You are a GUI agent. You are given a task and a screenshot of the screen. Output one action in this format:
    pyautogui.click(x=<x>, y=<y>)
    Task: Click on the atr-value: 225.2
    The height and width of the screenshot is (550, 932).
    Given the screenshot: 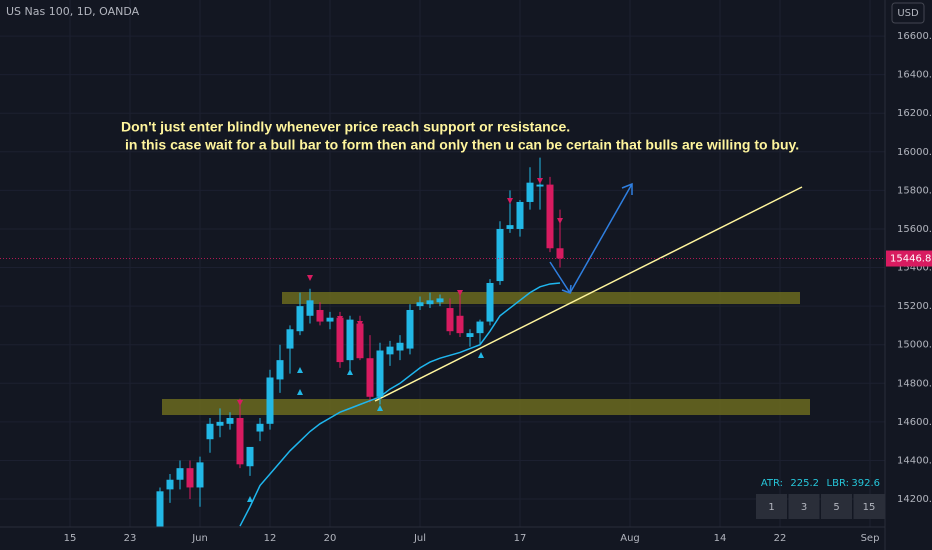 What is the action you would take?
    pyautogui.click(x=804, y=483)
    